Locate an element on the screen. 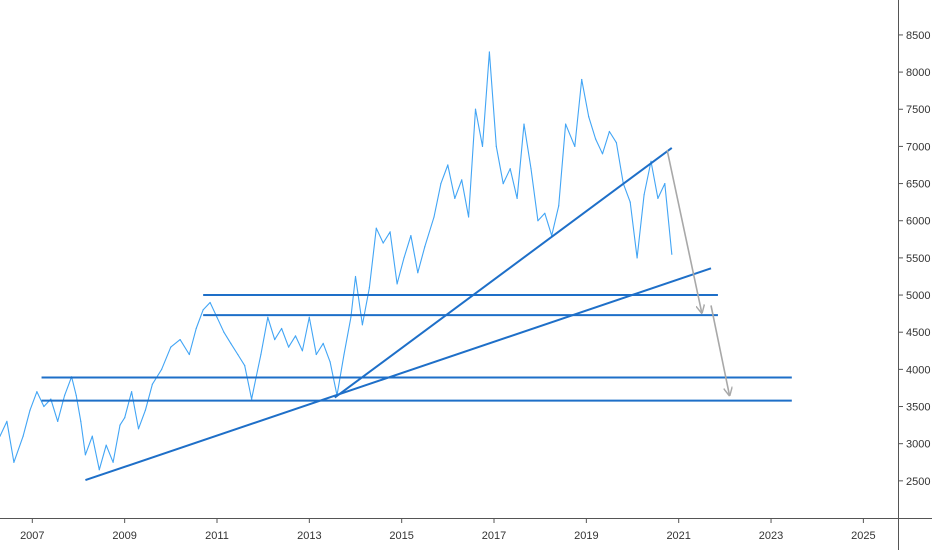 This screenshot has width=932, height=550. x-tick-label: 2021 is located at coordinates (678, 536).